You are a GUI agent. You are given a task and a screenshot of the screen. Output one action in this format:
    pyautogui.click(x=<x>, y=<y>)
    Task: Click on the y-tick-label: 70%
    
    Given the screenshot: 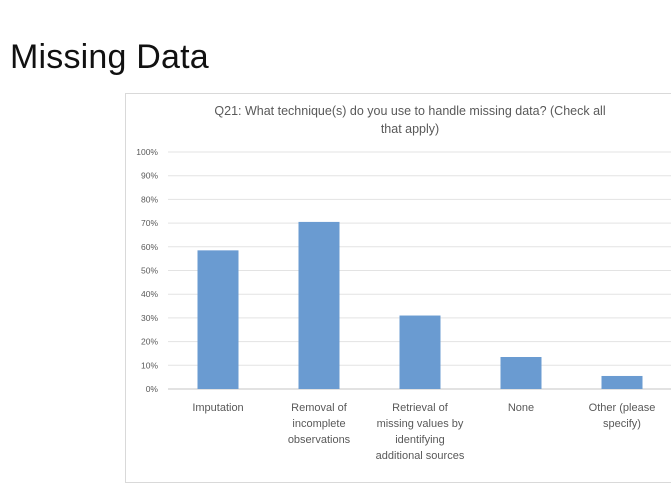 What is the action you would take?
    pyautogui.click(x=149, y=223)
    